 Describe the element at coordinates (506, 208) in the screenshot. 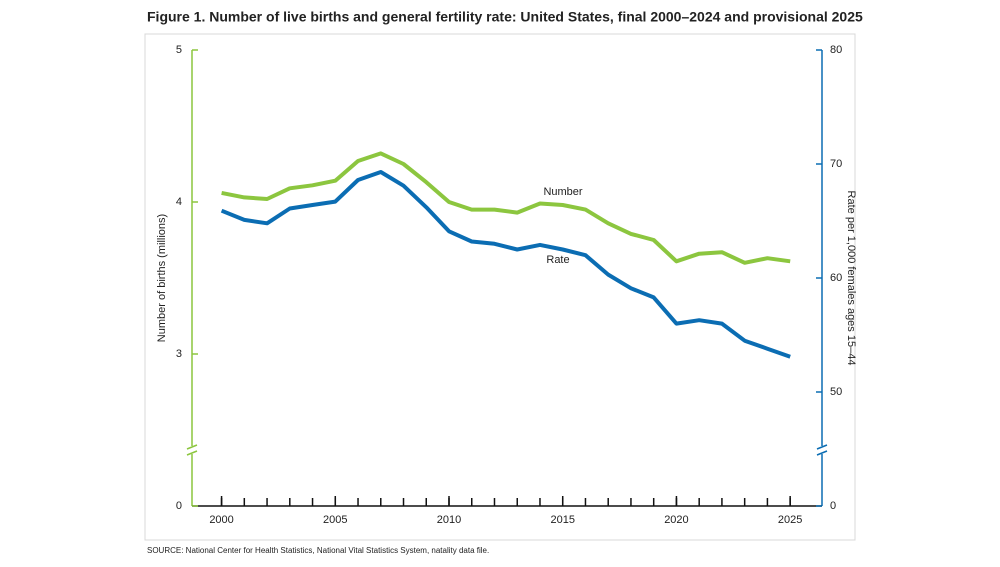

I see `series-line` at that location.